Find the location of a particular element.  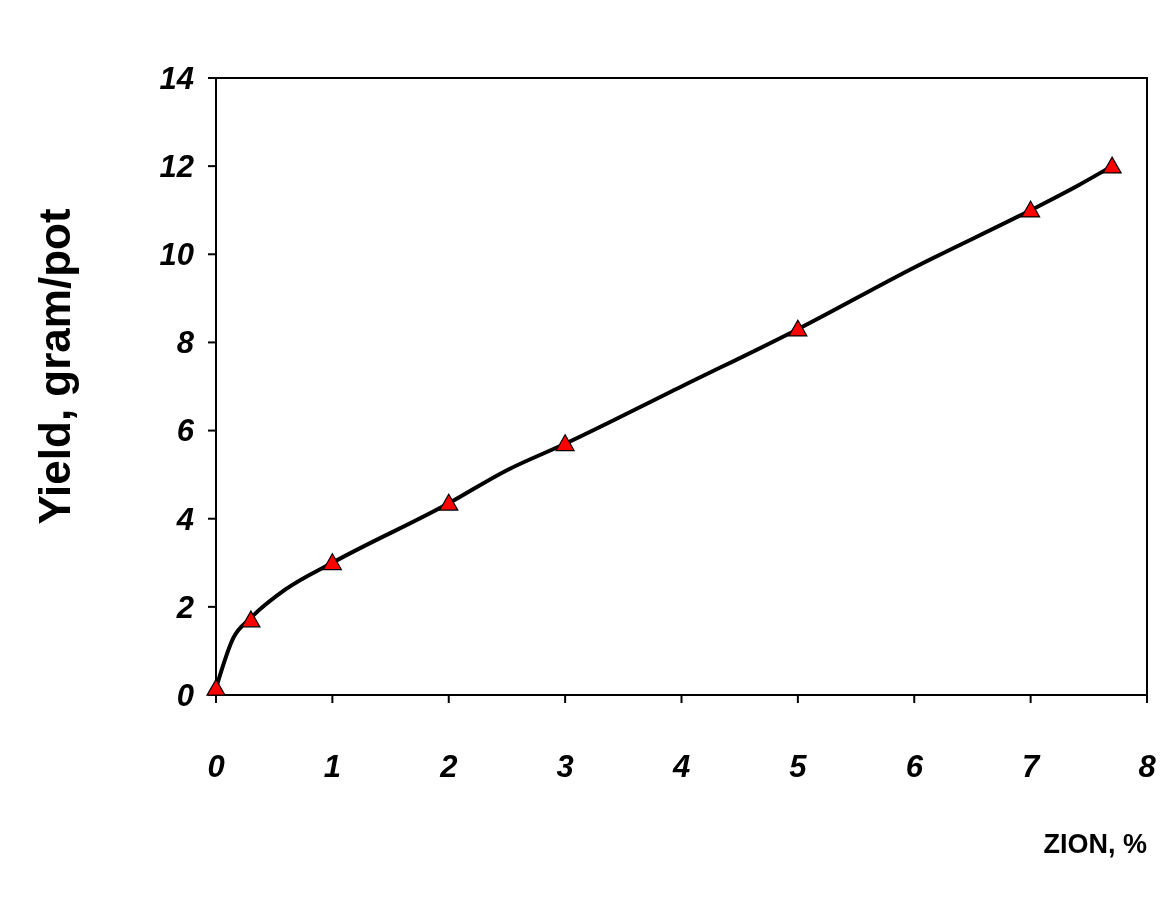

x-tick-label: 3 is located at coordinates (565, 766).